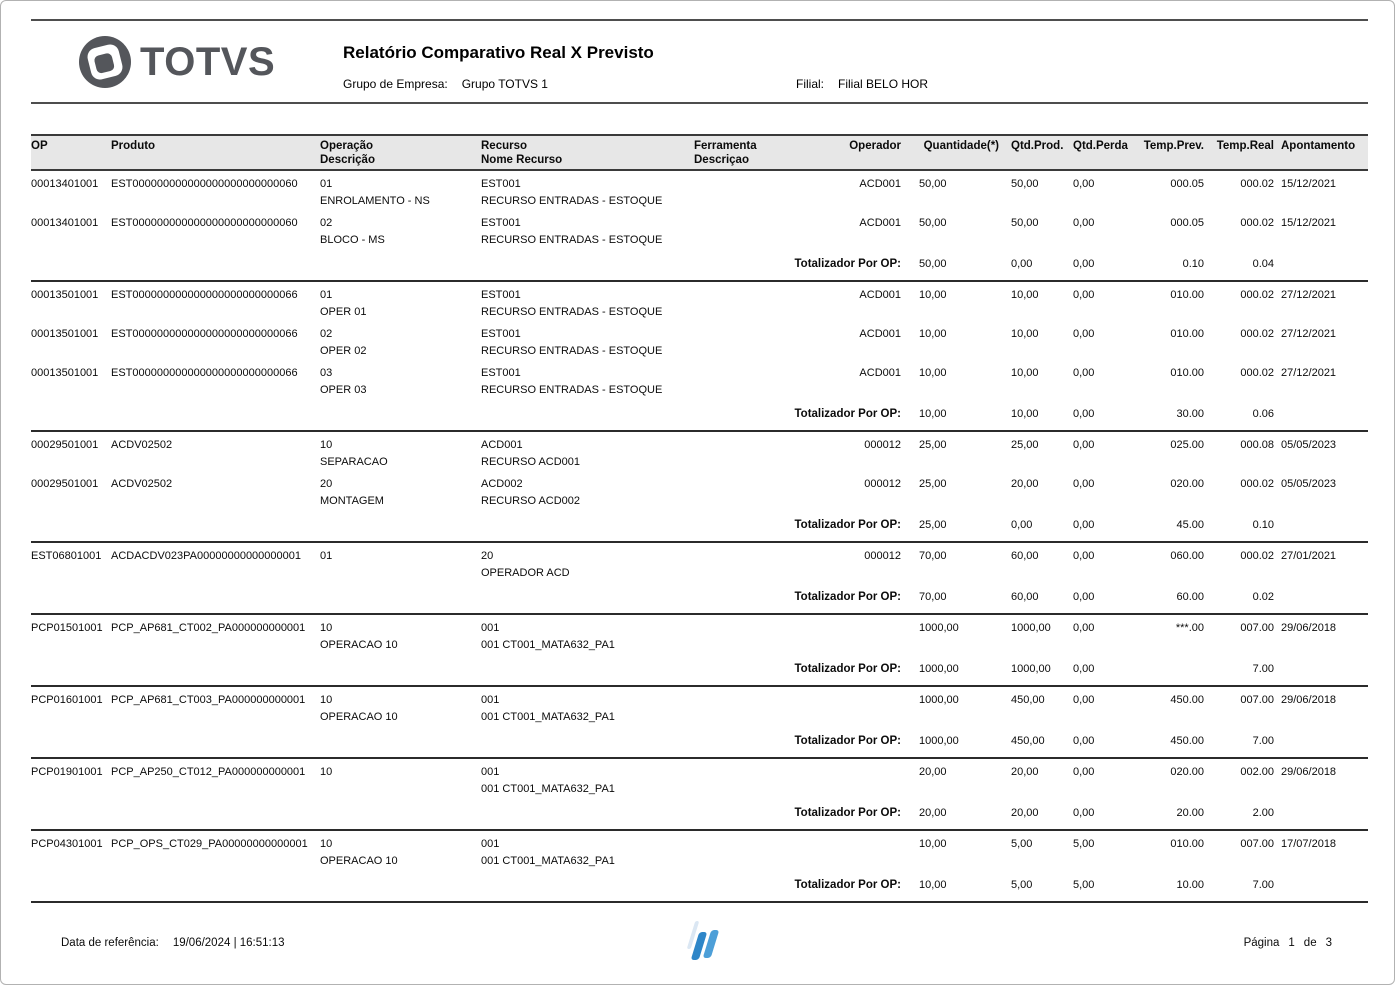  What do you see at coordinates (208, 772) in the screenshot?
I see `cell: PCP_AP250_CT012_PA000000000001` at bounding box center [208, 772].